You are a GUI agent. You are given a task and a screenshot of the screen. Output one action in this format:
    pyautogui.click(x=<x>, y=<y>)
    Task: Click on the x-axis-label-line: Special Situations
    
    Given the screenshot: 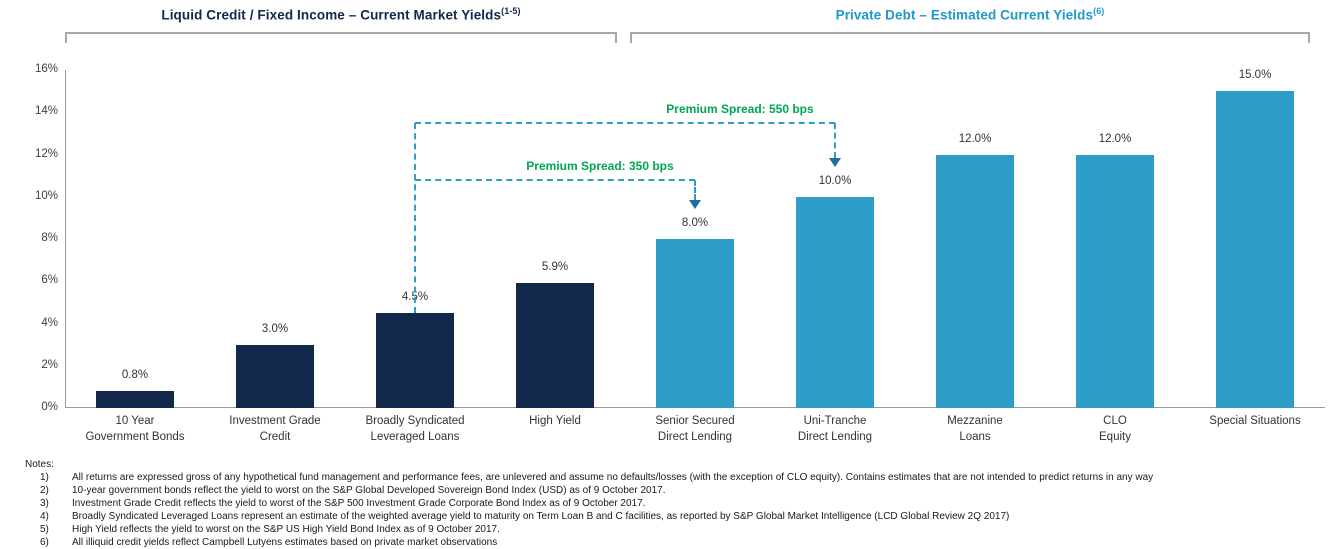 What is the action you would take?
    pyautogui.click(x=1255, y=421)
    